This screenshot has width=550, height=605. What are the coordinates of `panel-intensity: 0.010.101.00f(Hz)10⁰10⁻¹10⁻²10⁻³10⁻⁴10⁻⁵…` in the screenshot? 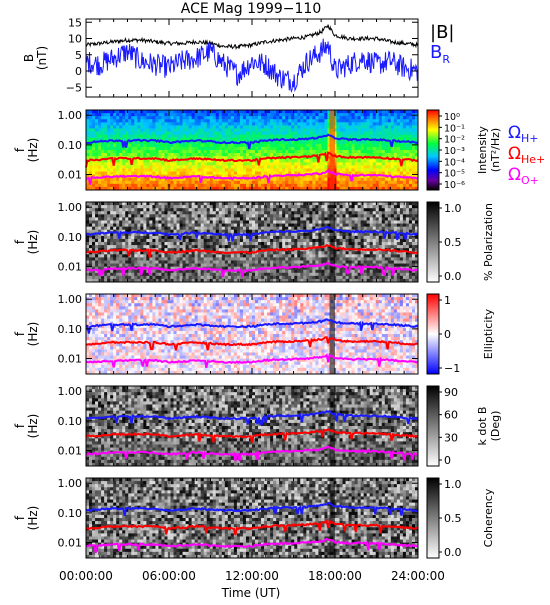 It's located at (257, 150).